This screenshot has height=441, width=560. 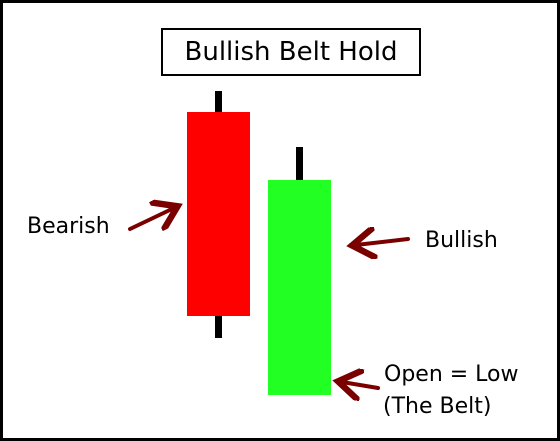 What do you see at coordinates (68, 226) in the screenshot?
I see `label-bearish: Bearish` at bounding box center [68, 226].